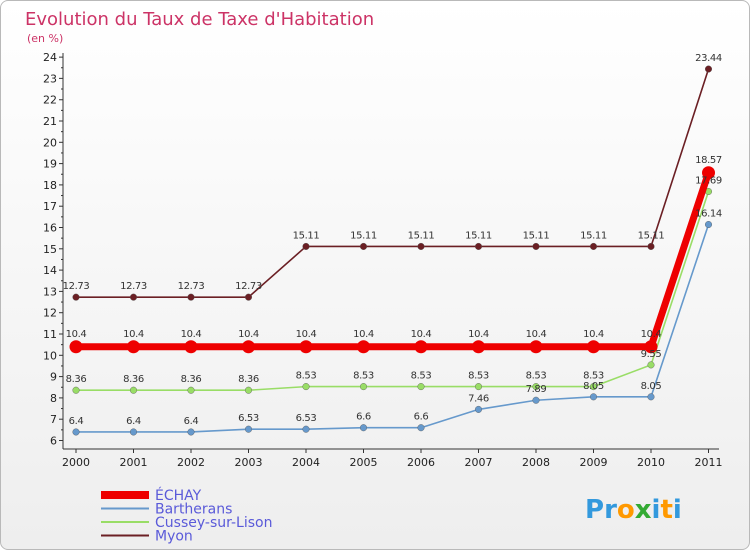  Describe the element at coordinates (191, 462) in the screenshot. I see `x-tick-label: 2002` at that location.